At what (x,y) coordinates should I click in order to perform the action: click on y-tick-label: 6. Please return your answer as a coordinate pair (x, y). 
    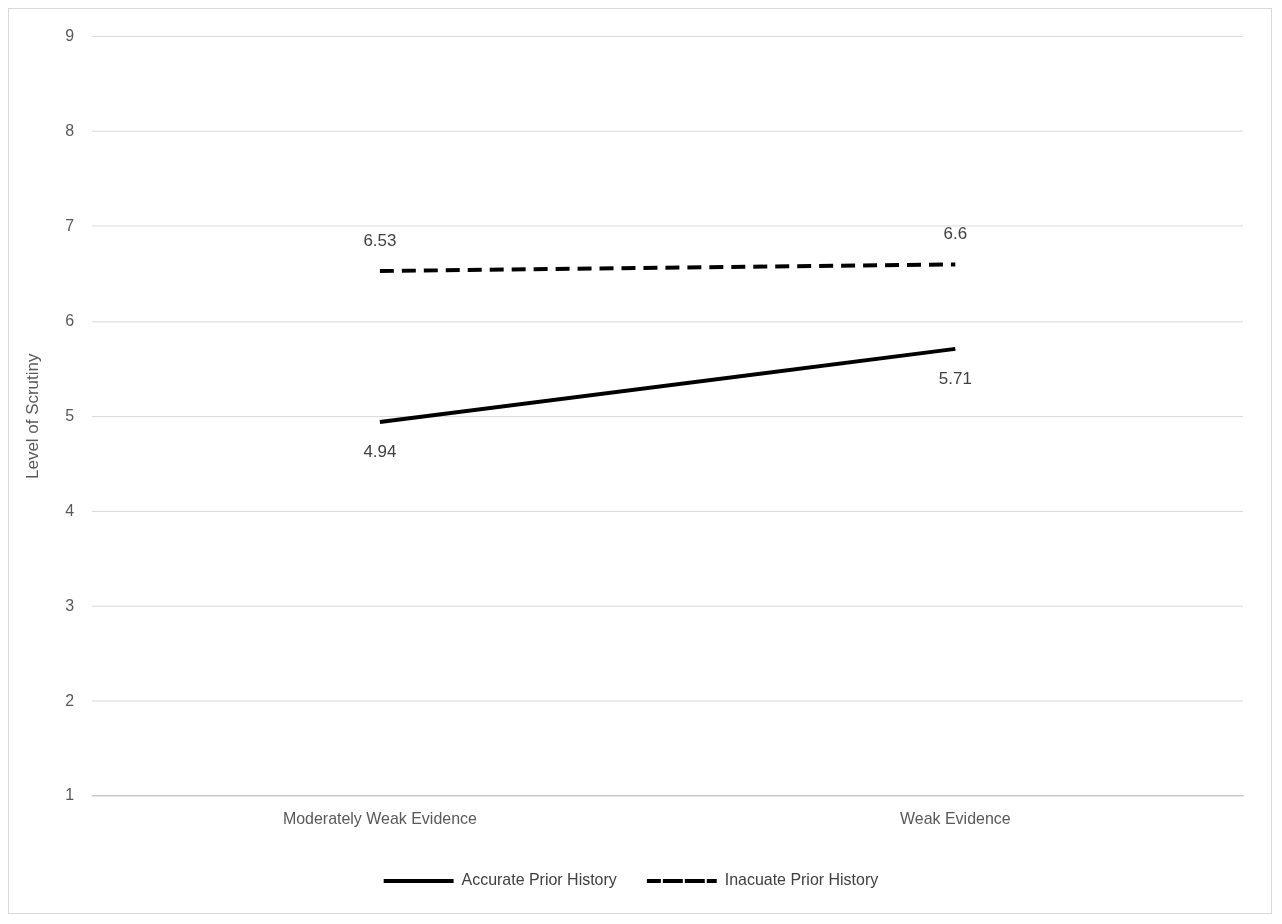
    Looking at the image, I should click on (70, 320).